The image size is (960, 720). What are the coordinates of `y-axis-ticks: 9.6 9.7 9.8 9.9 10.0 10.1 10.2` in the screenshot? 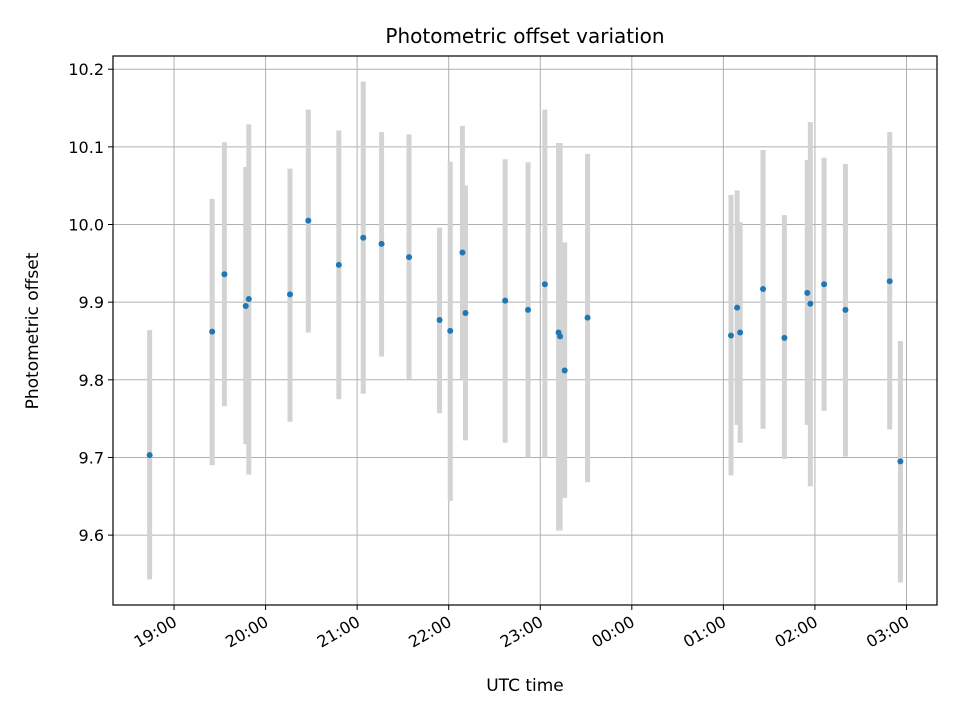 It's located at (90, 302).